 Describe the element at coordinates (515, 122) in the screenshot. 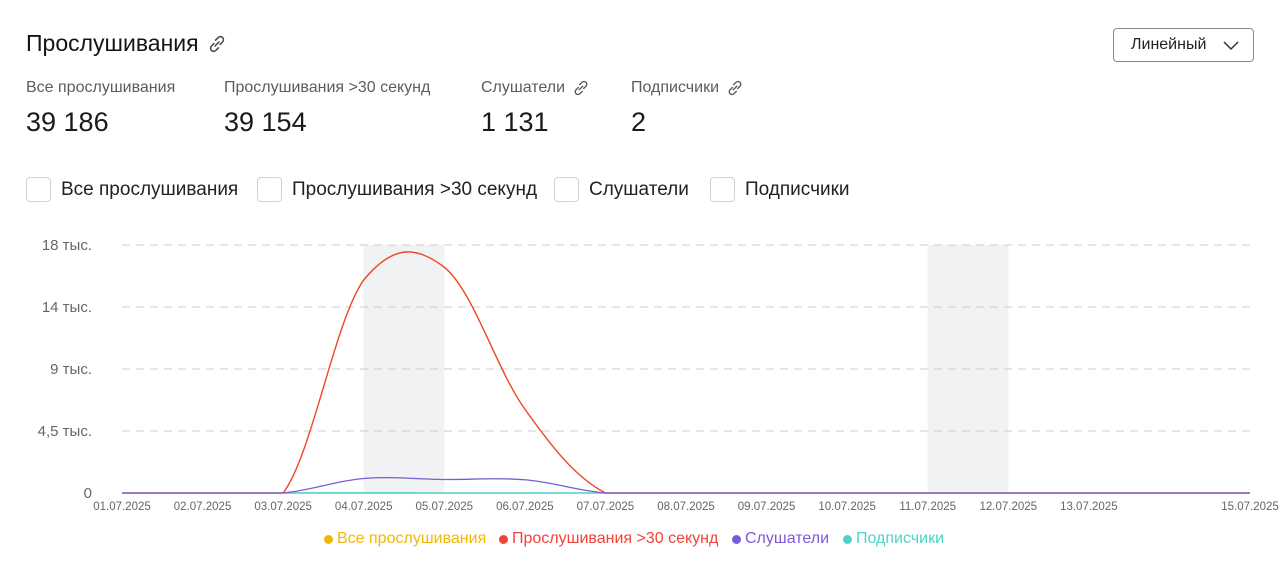

I see `metric-value: 1 131` at that location.